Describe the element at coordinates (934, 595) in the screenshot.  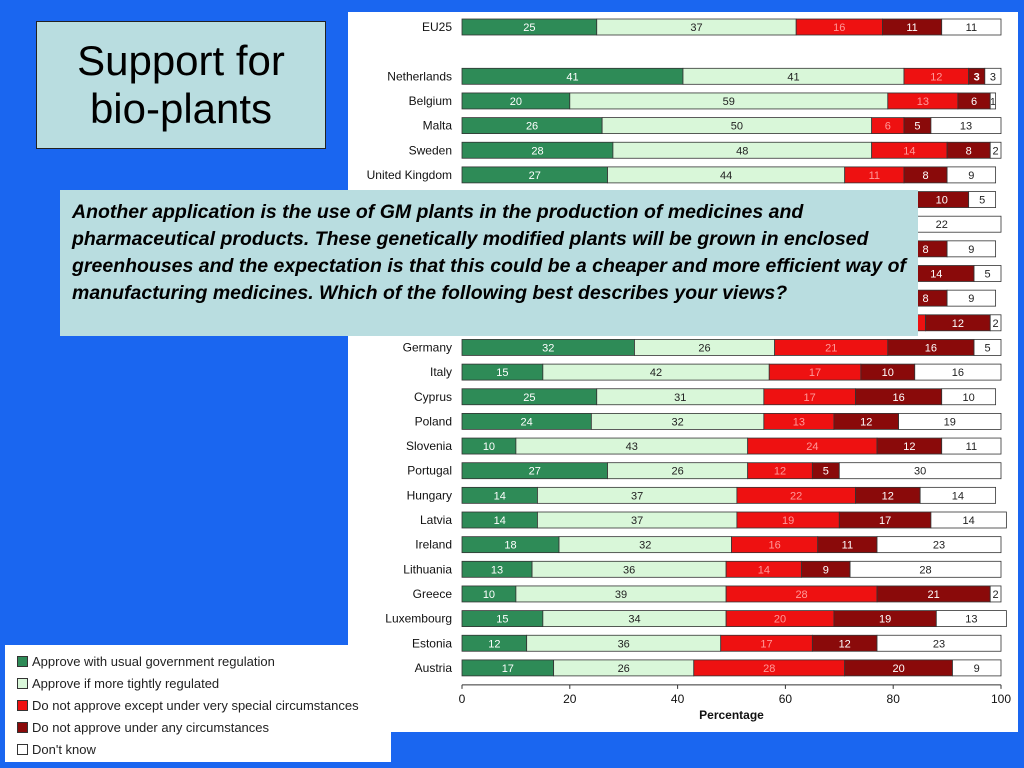
I see `data-label: 21` at that location.